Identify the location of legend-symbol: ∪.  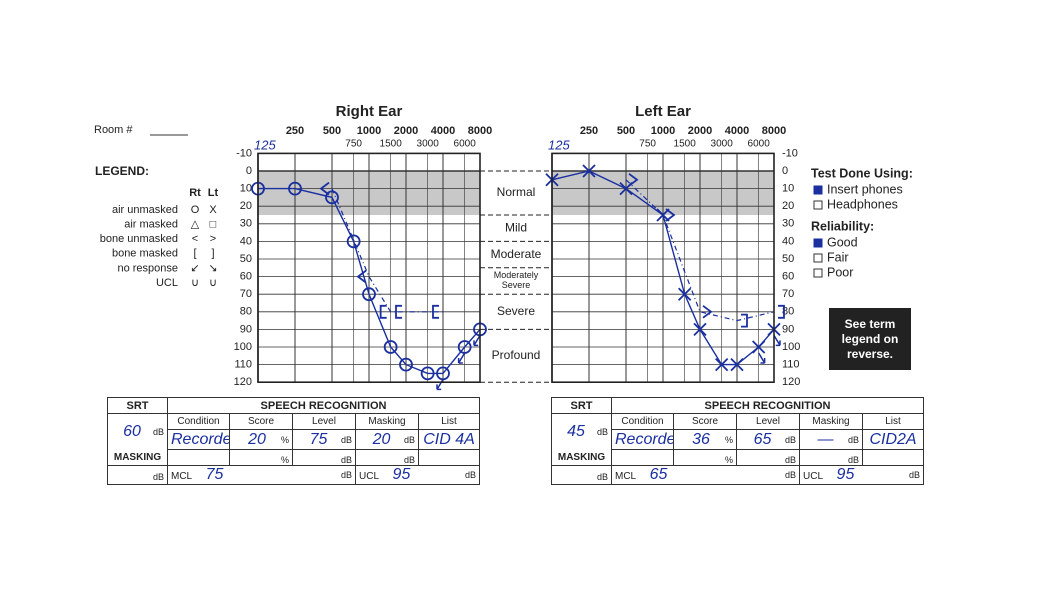
(213, 283).